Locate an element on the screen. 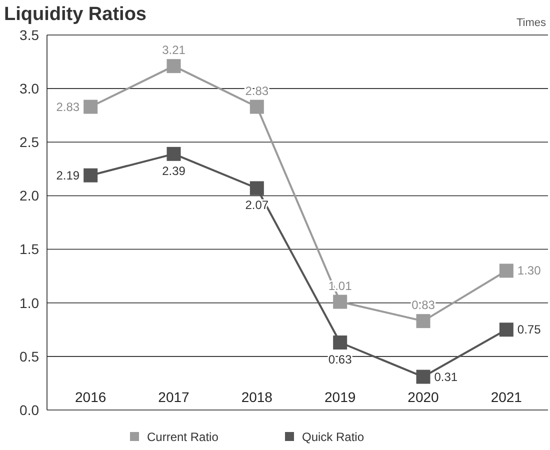 Image resolution: width=550 pixels, height=450 pixels. legend-label: Quick Ratio is located at coordinates (333, 437).